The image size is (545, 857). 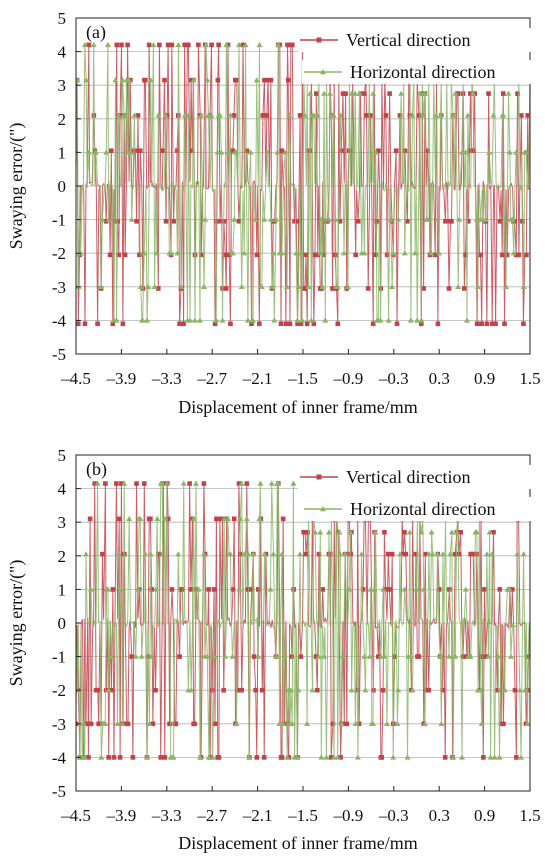 What do you see at coordinates (484, 815) in the screenshot?
I see `x-tick-label: 0.9` at bounding box center [484, 815].